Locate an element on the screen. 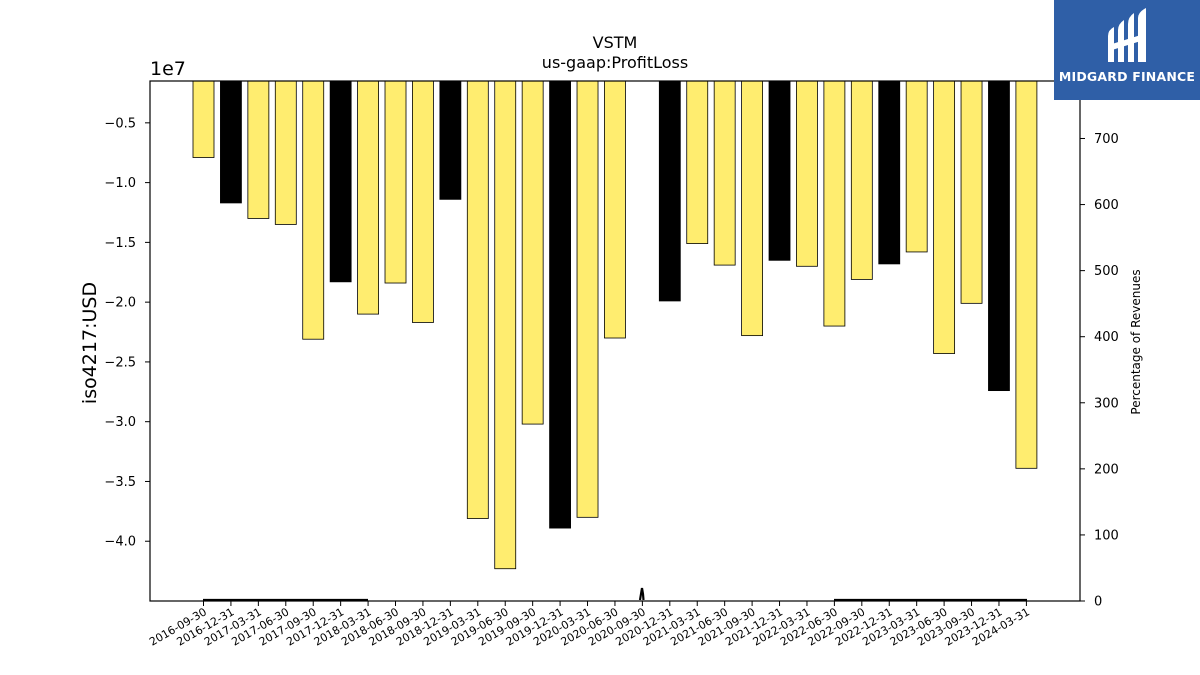 The image size is (1200, 675). y2-tick-label: 600 is located at coordinates (1106, 205).